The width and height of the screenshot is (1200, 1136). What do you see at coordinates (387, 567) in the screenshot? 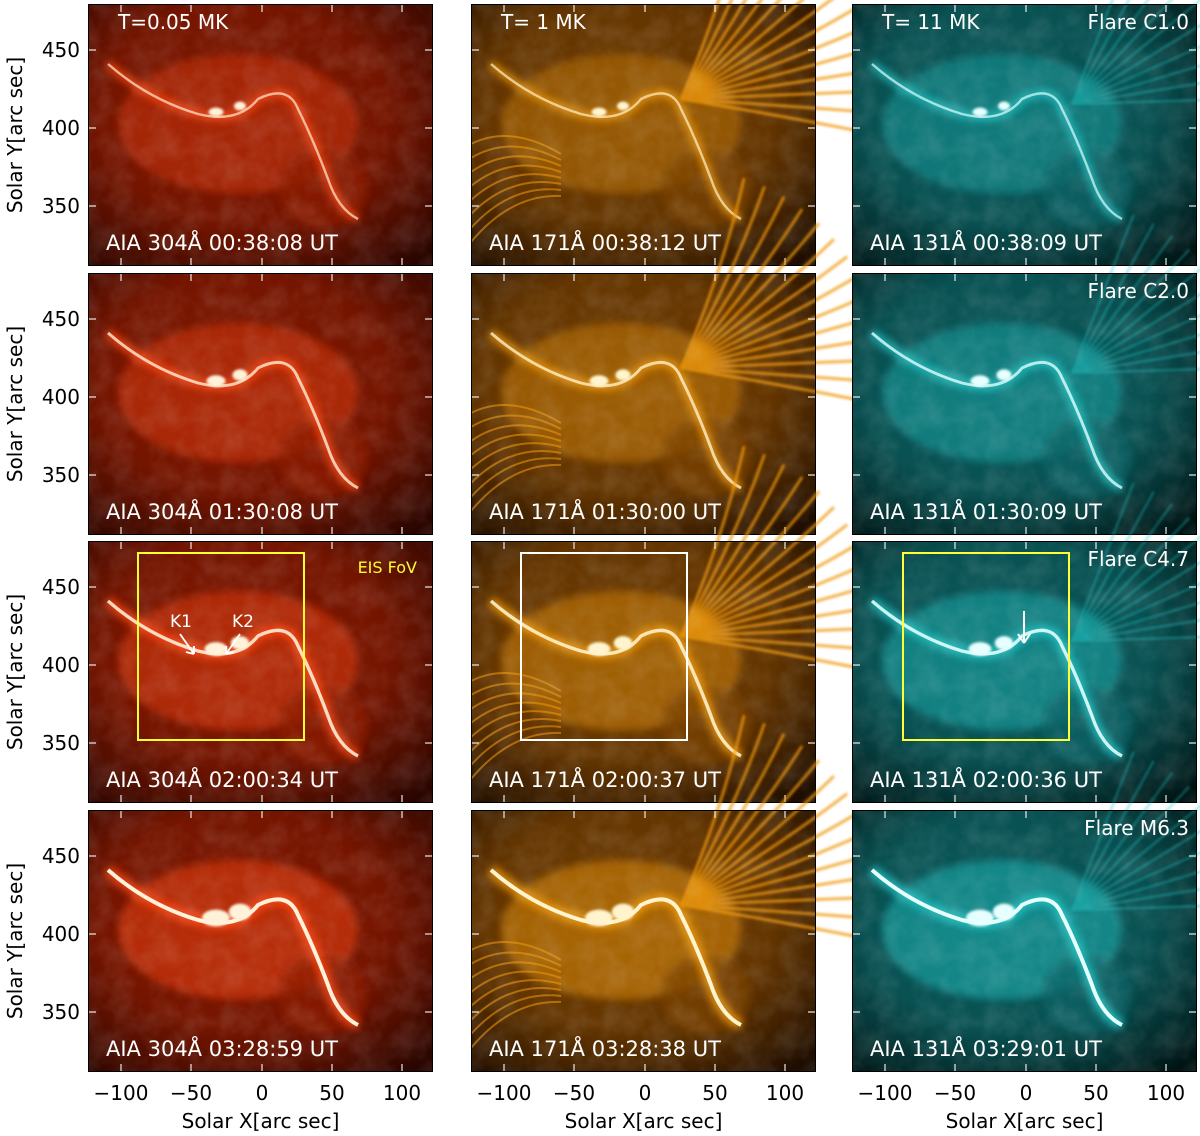
I see `eis-fov-label: EIS FoV` at bounding box center [387, 567].